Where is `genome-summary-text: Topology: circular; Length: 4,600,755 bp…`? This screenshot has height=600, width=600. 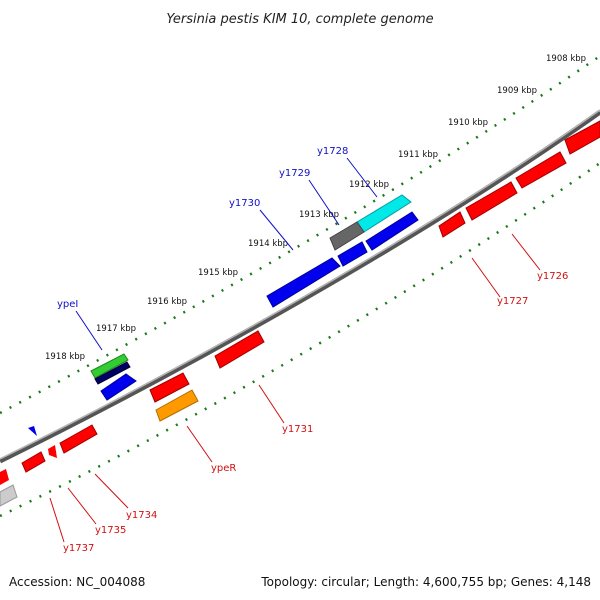 genome-summary-text: Topology: circular; Length: 4,600,755 bp… is located at coordinates (425, 582).